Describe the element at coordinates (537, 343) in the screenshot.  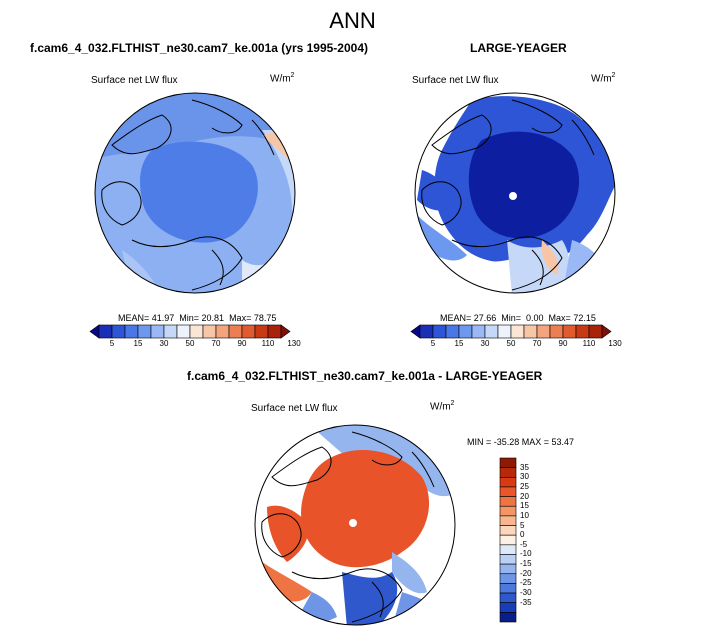
I see `panel2-colorbar-tick-label: 70` at that location.